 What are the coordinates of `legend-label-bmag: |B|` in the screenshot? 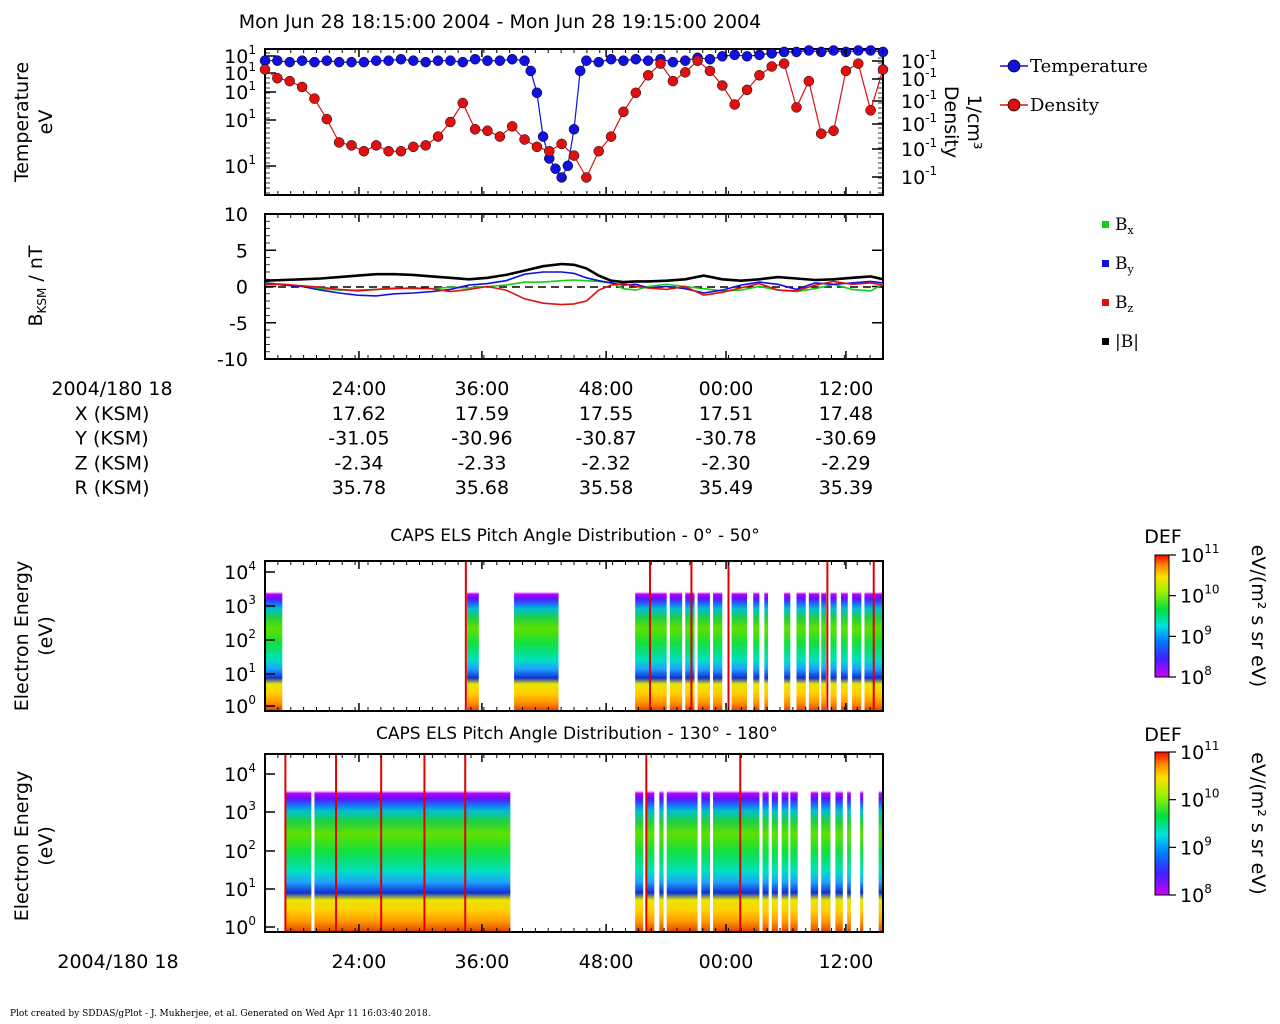 It's located at (1127, 342).